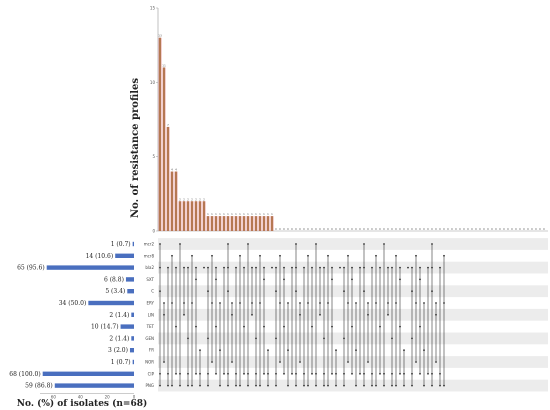  What do you see at coordinates (153, 156) in the screenshot?
I see `y-tick-label: 5` at bounding box center [153, 156].